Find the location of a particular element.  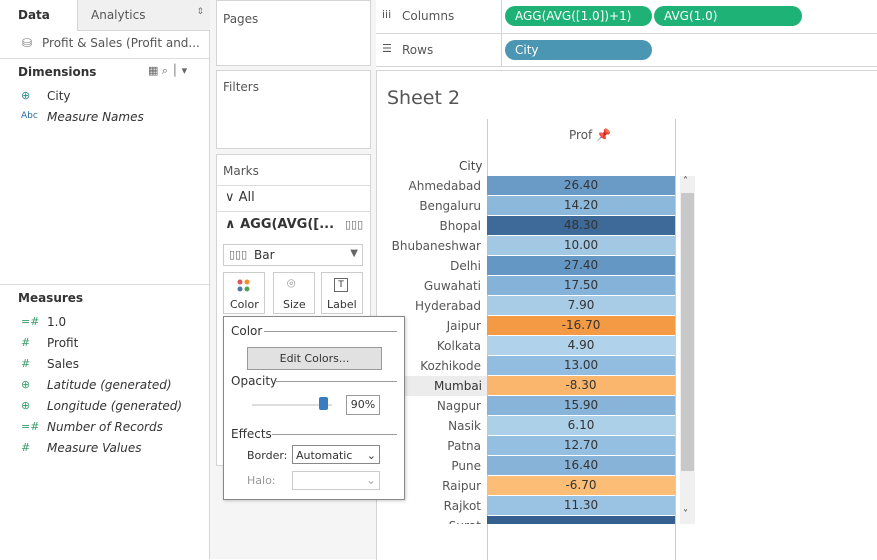

table-row: Mumbai -8.30 is located at coordinates (527, 386).